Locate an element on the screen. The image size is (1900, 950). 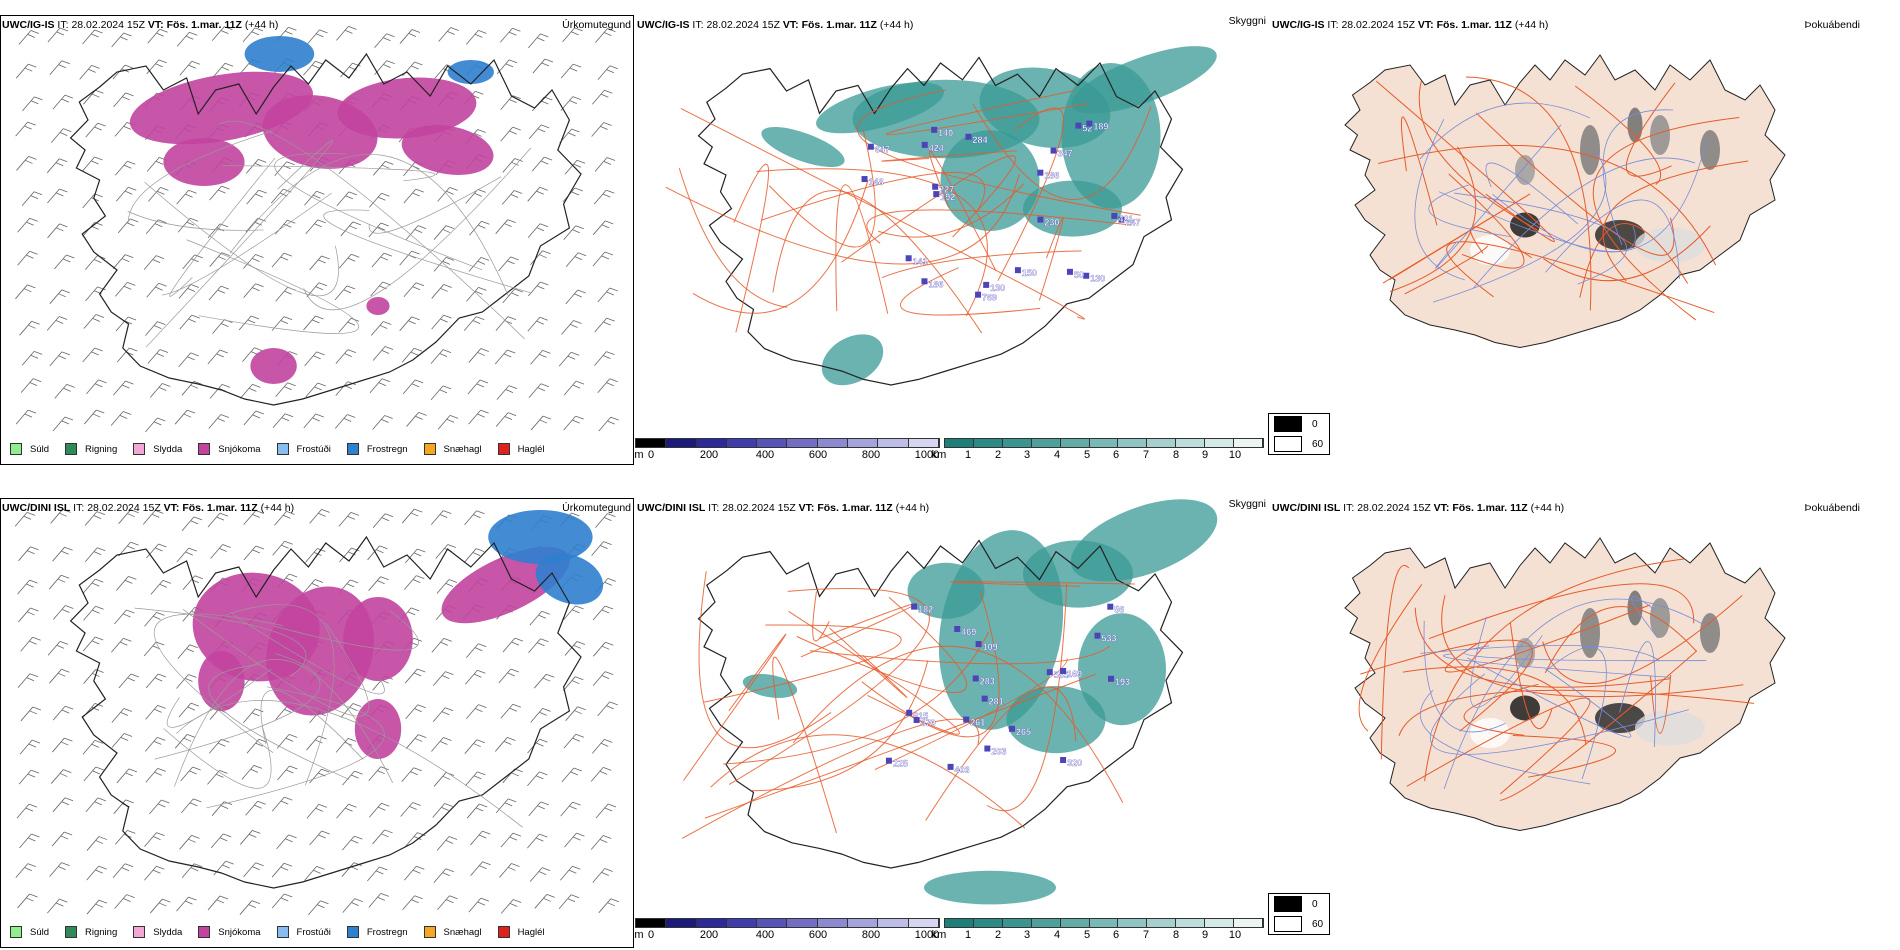
variable-name: Þokuábendi is located at coordinates (1832, 25).